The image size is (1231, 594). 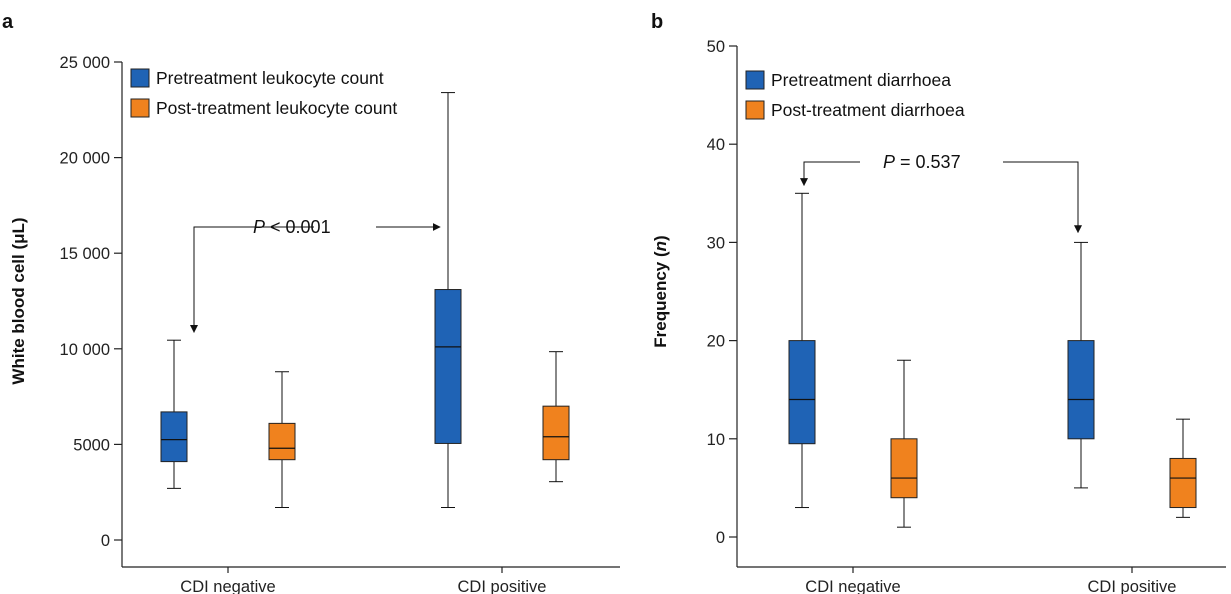 I want to click on y-tick-label: 10 000, so click(x=85, y=350).